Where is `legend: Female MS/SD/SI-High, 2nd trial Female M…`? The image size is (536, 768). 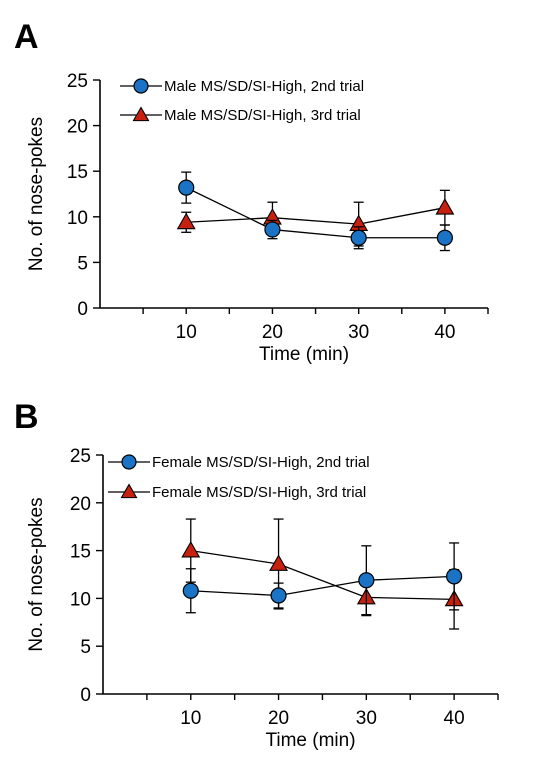
legend: Female MS/SD/SI-High, 2nd trial Female M… is located at coordinates (239, 477).